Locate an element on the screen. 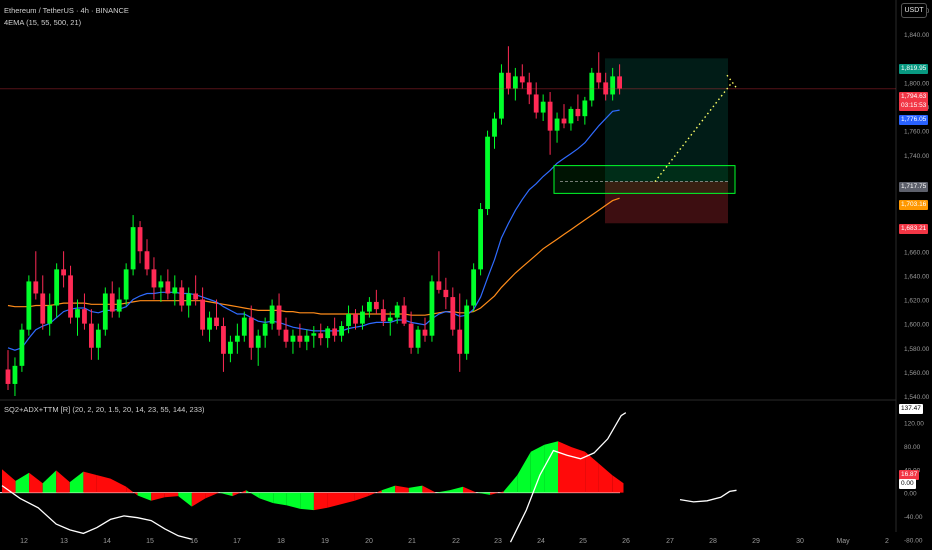  time-tick-label: 28 is located at coordinates (713, 541).